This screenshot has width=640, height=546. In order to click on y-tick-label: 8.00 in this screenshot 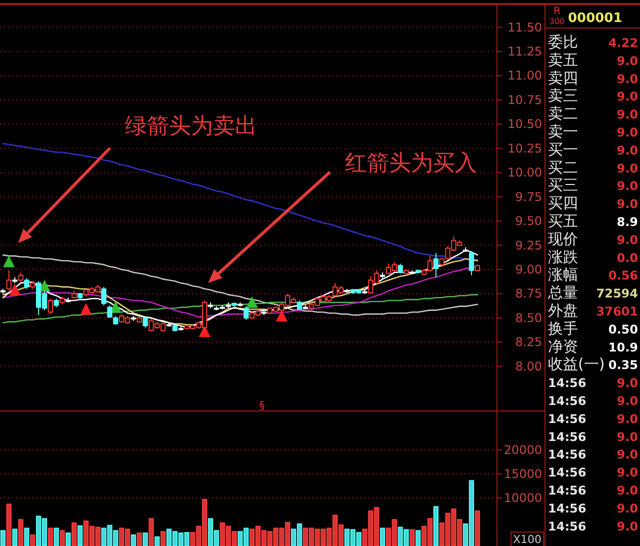, I will do `click(528, 366)`.